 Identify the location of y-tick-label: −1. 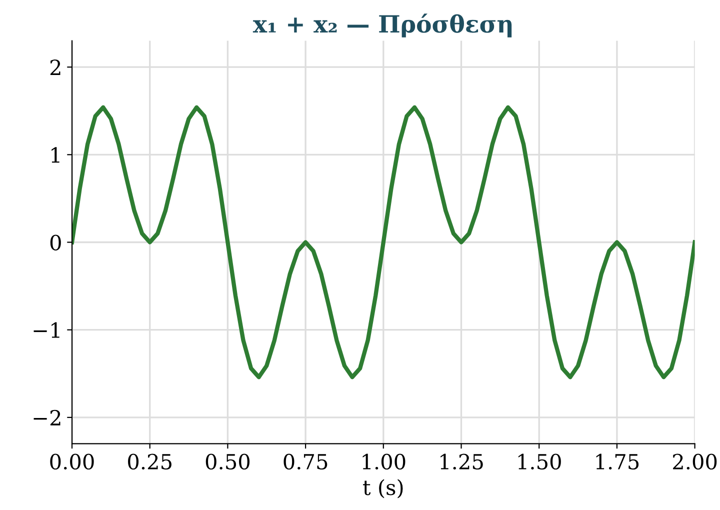
(47, 330).